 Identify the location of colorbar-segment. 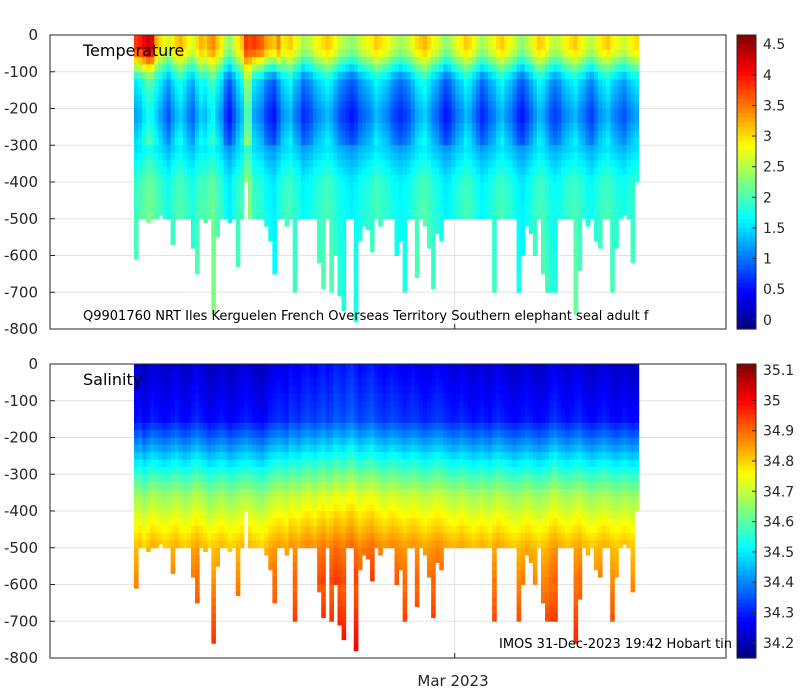
(746, 125).